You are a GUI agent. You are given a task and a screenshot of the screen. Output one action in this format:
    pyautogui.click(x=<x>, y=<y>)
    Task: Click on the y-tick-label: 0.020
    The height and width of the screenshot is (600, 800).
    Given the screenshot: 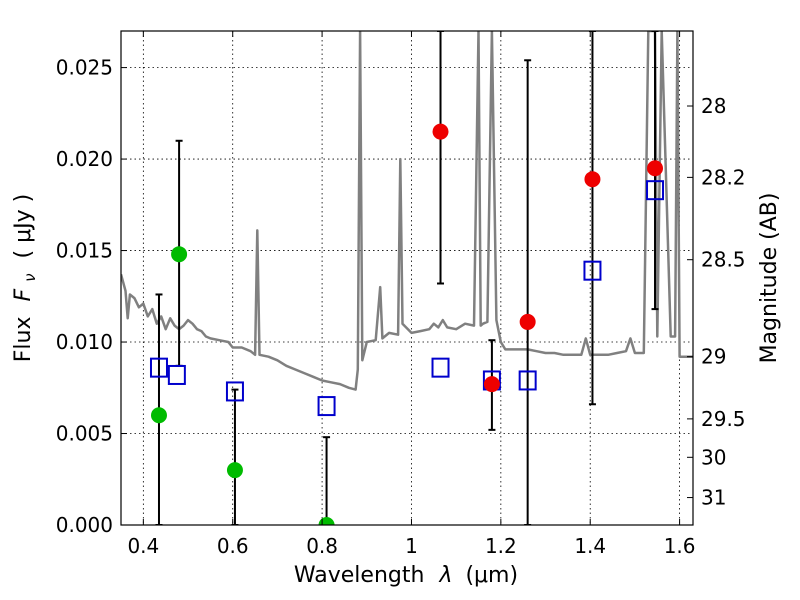 What is the action you would take?
    pyautogui.click(x=84, y=159)
    